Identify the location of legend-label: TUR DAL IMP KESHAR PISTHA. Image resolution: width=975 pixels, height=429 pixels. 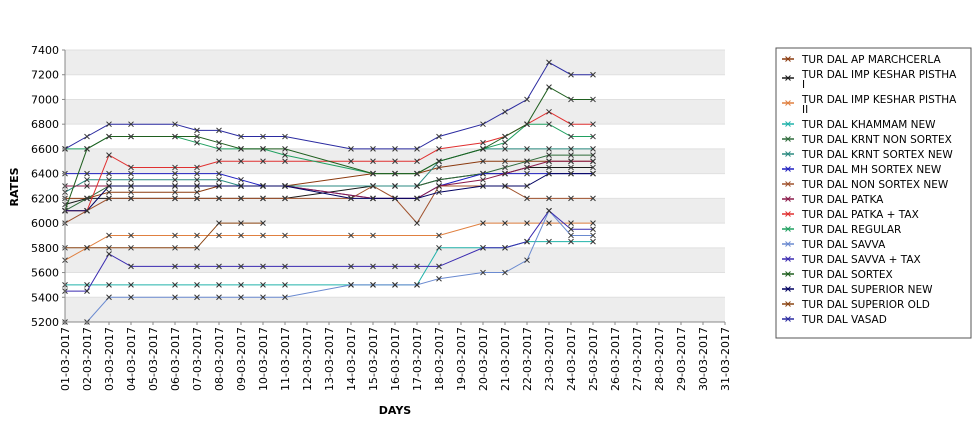
(879, 100).